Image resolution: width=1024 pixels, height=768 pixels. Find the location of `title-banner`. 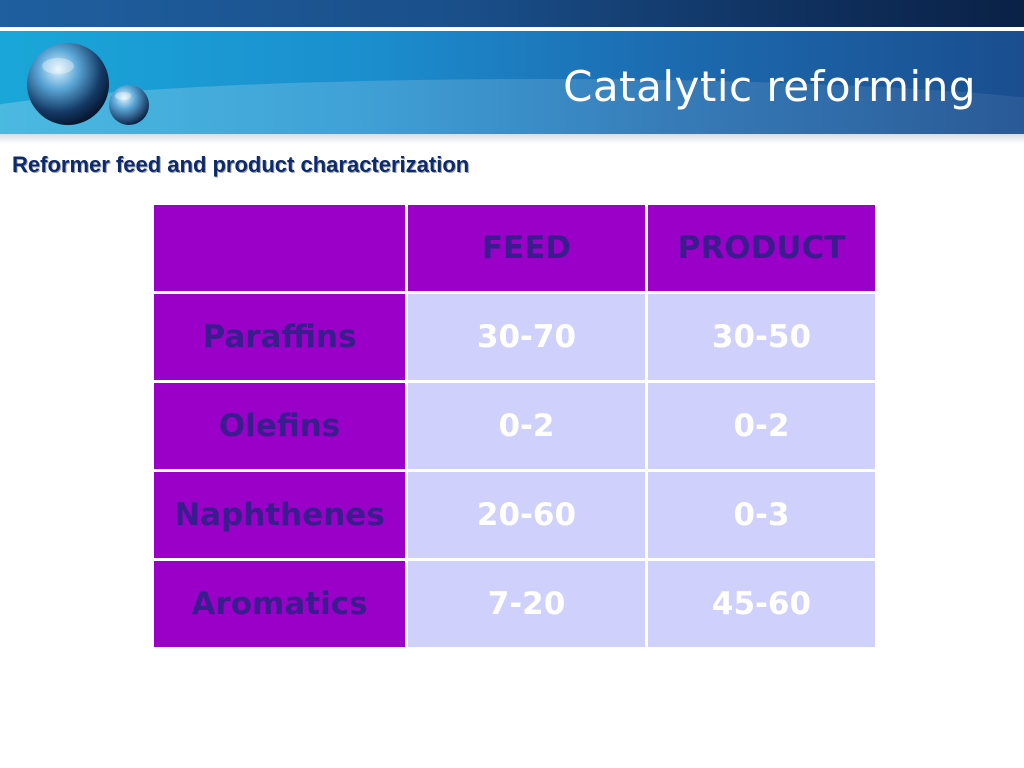

title-banner is located at coordinates (512, 82).